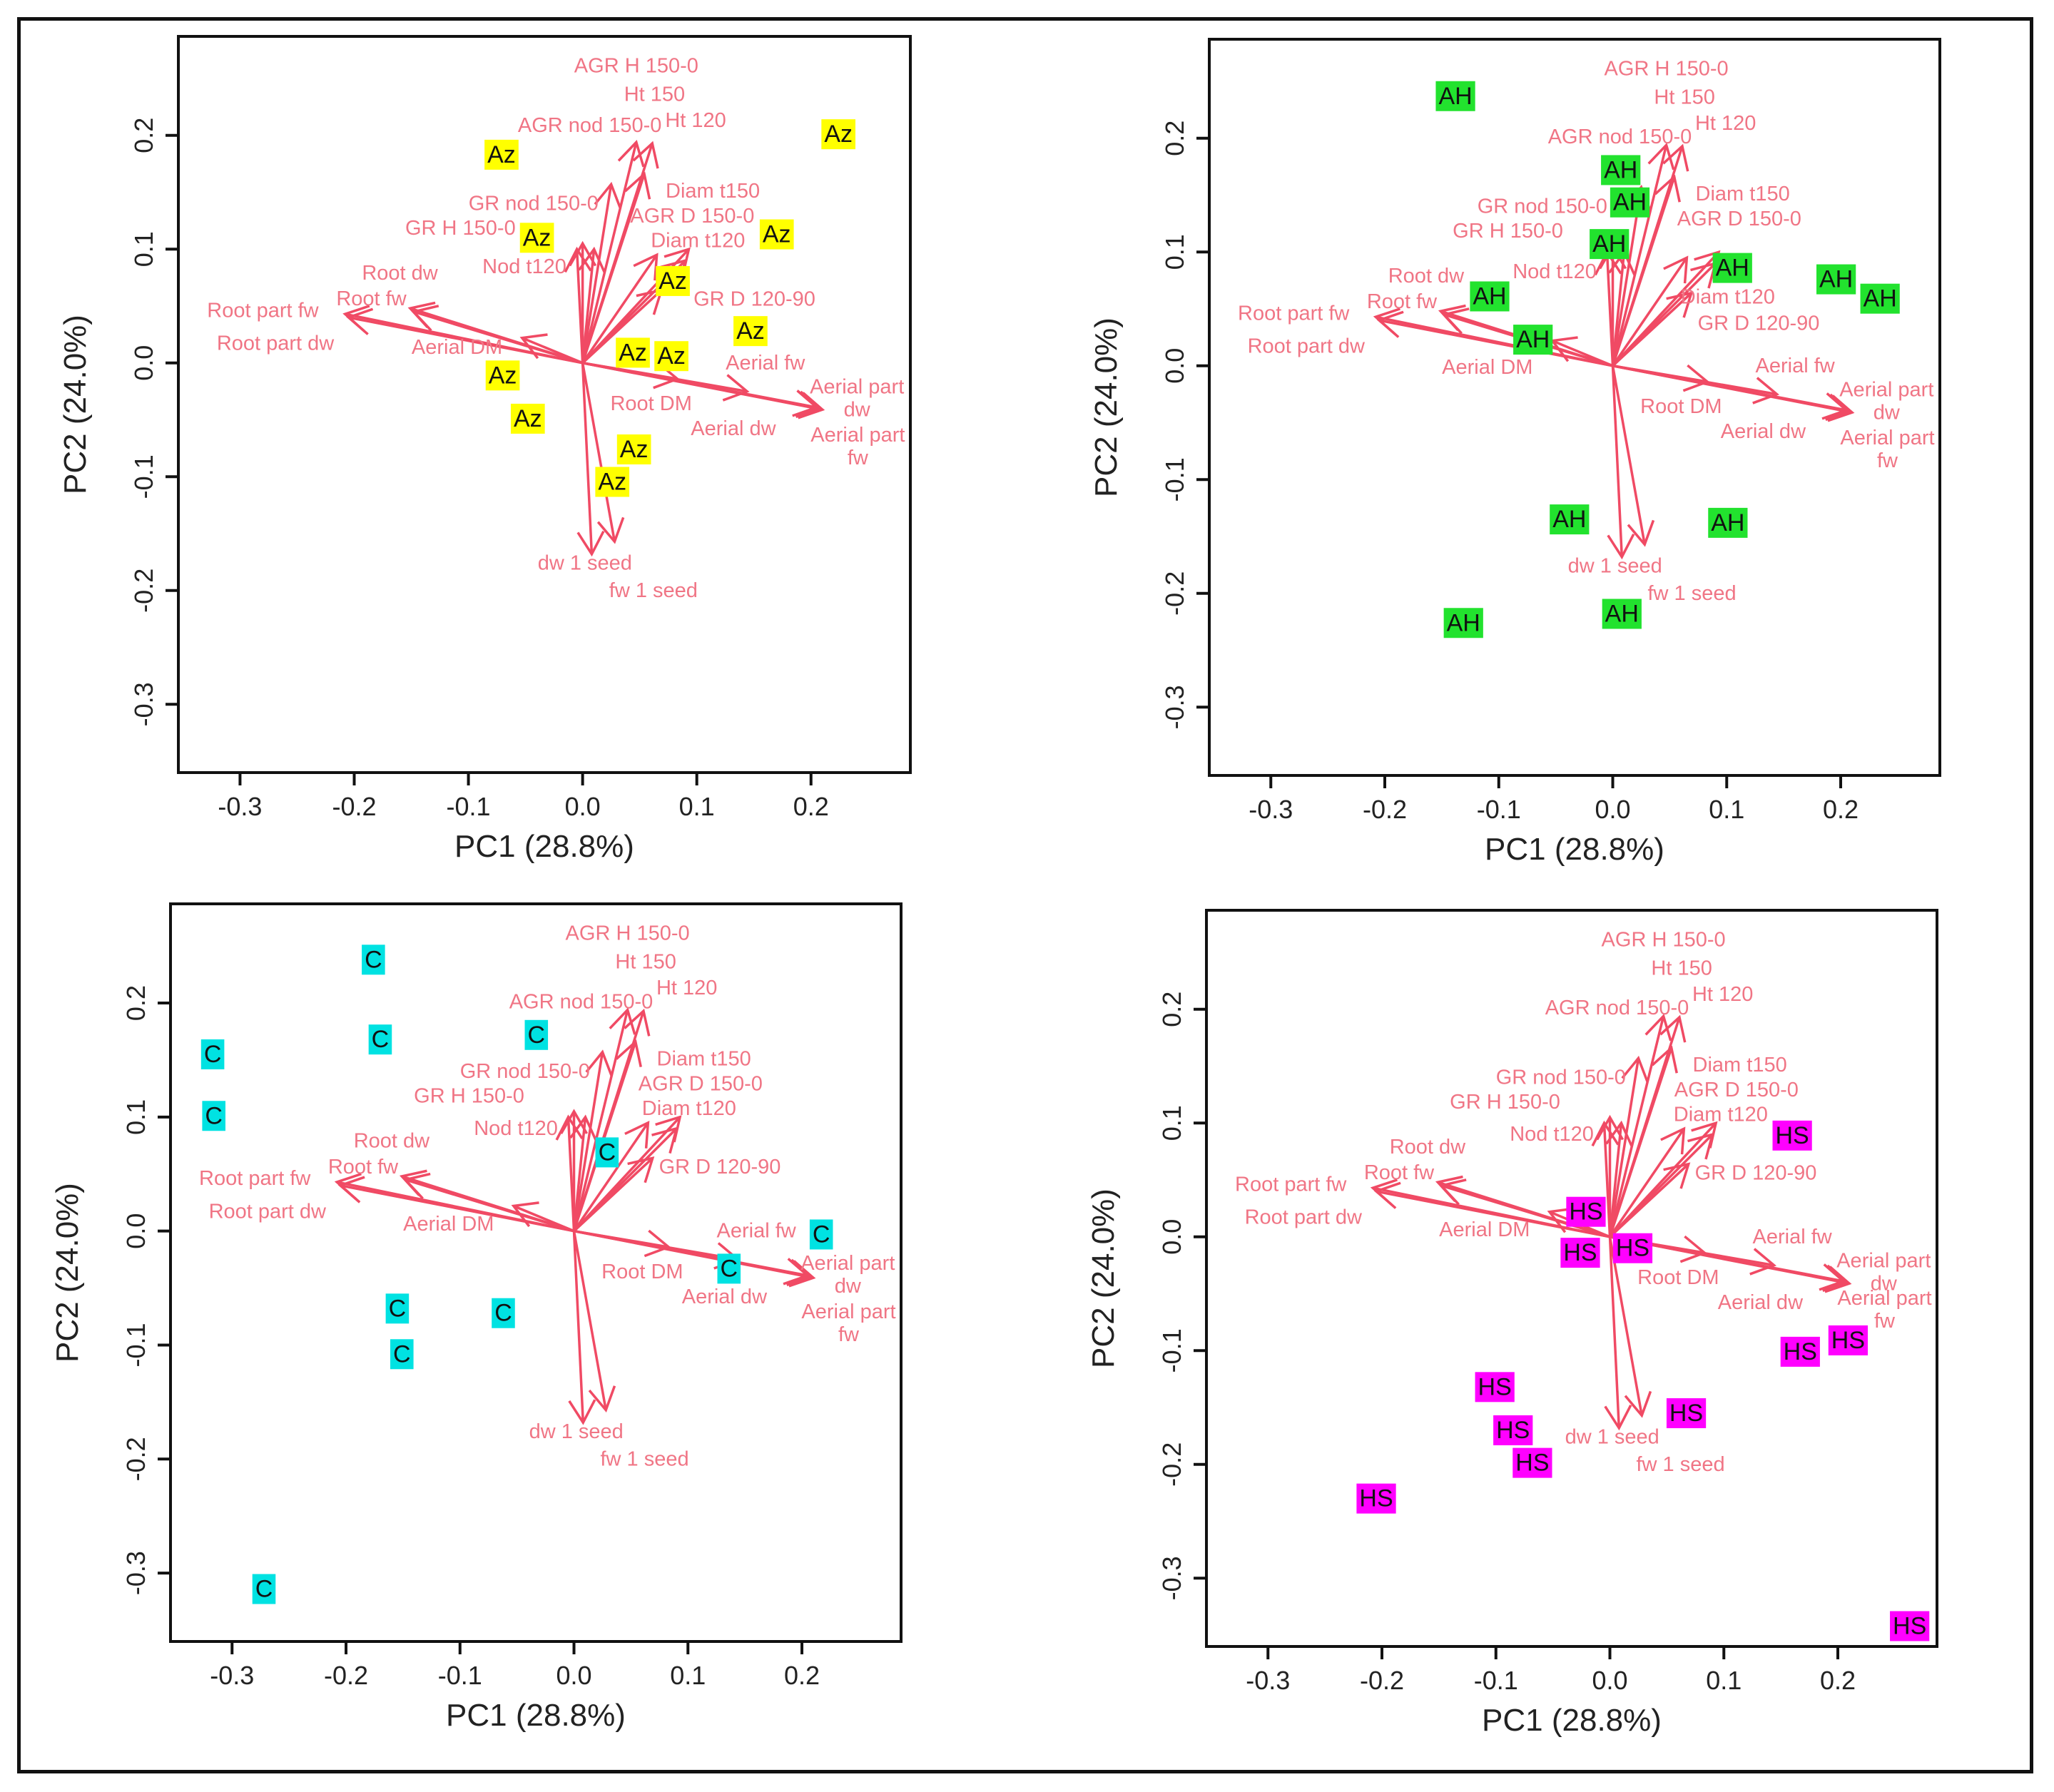 Image resolution: width=2054 pixels, height=1792 pixels. I want to click on loading-label-group: Aerial DM, so click(1484, 1229).